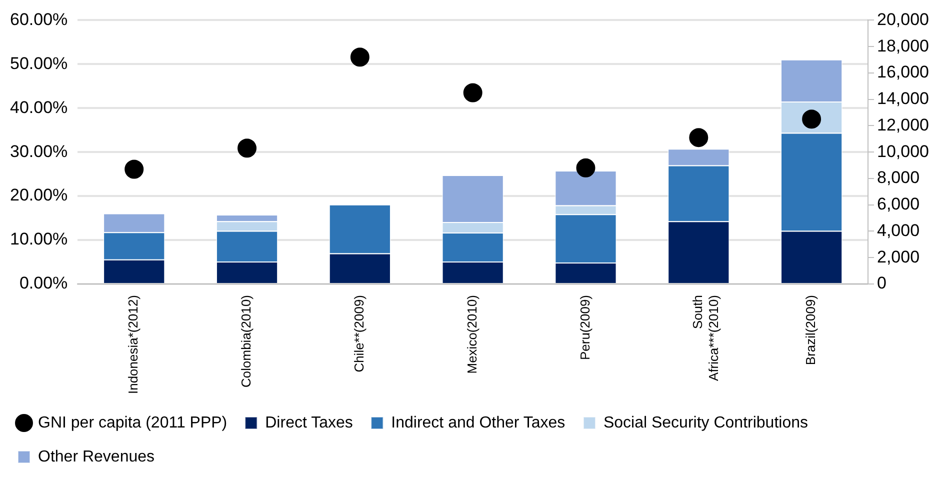  I want to click on legend-label: Social Security Contributions, so click(705, 423).